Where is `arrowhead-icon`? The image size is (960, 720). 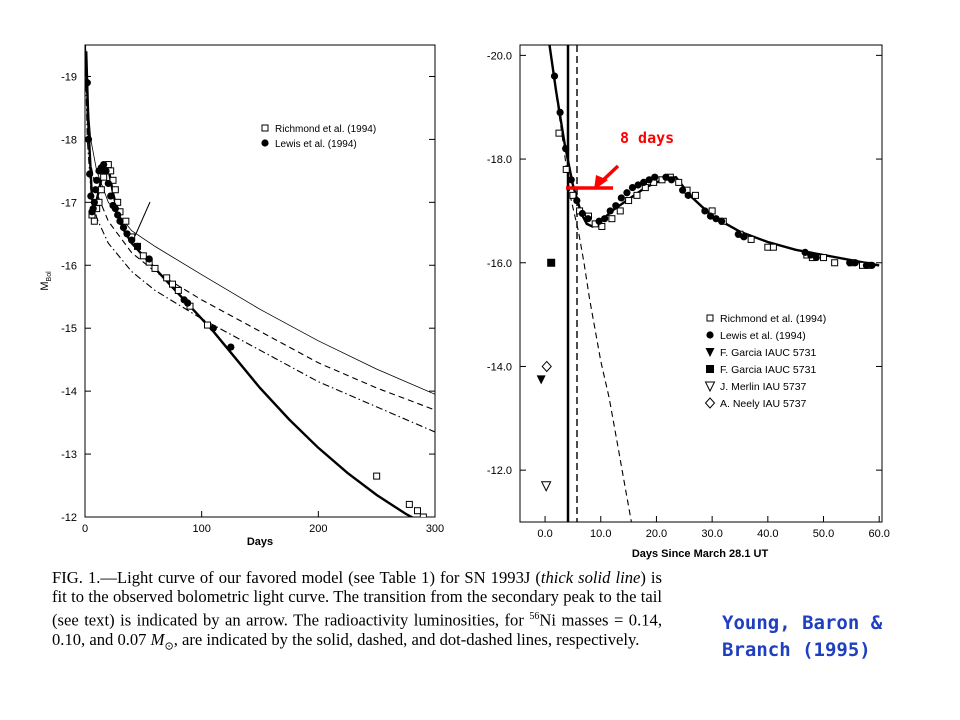
arrowhead-icon is located at coordinates (601, 182).